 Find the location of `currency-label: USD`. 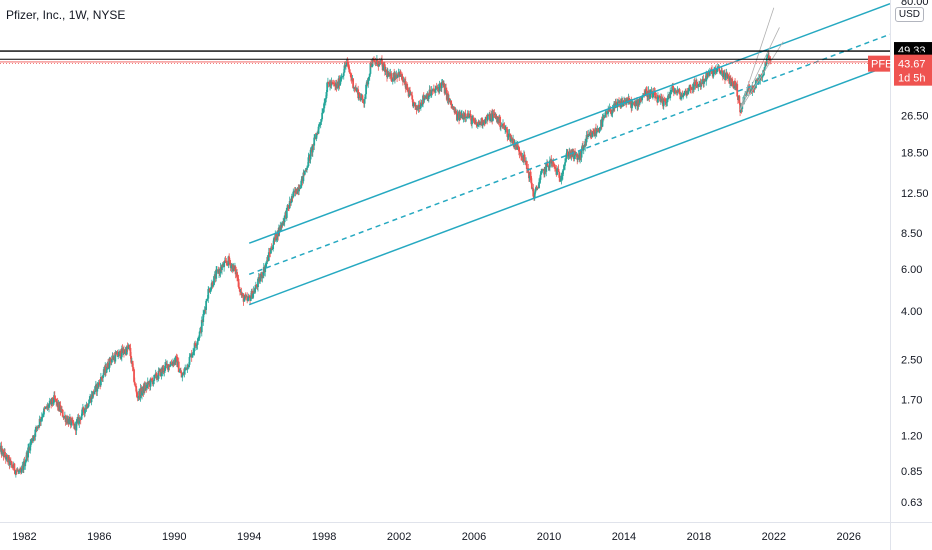

currency-label: USD is located at coordinates (909, 14).